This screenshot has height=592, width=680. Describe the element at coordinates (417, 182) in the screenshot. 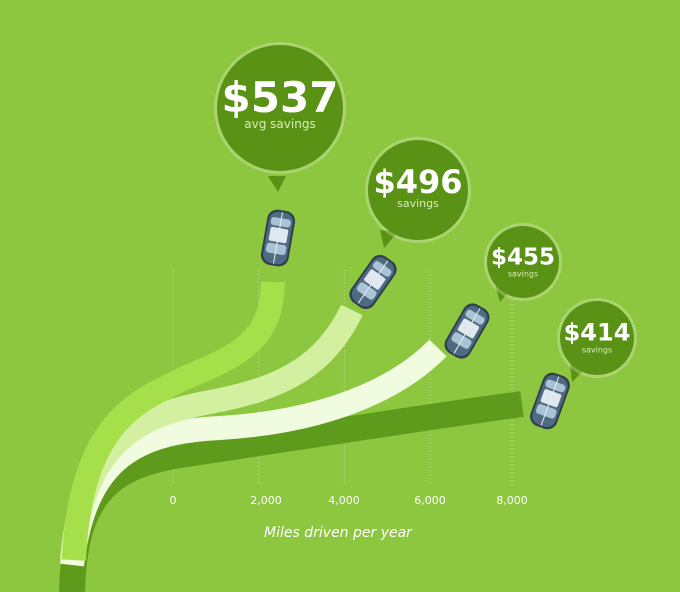

I see `savings-amount: $496` at that location.